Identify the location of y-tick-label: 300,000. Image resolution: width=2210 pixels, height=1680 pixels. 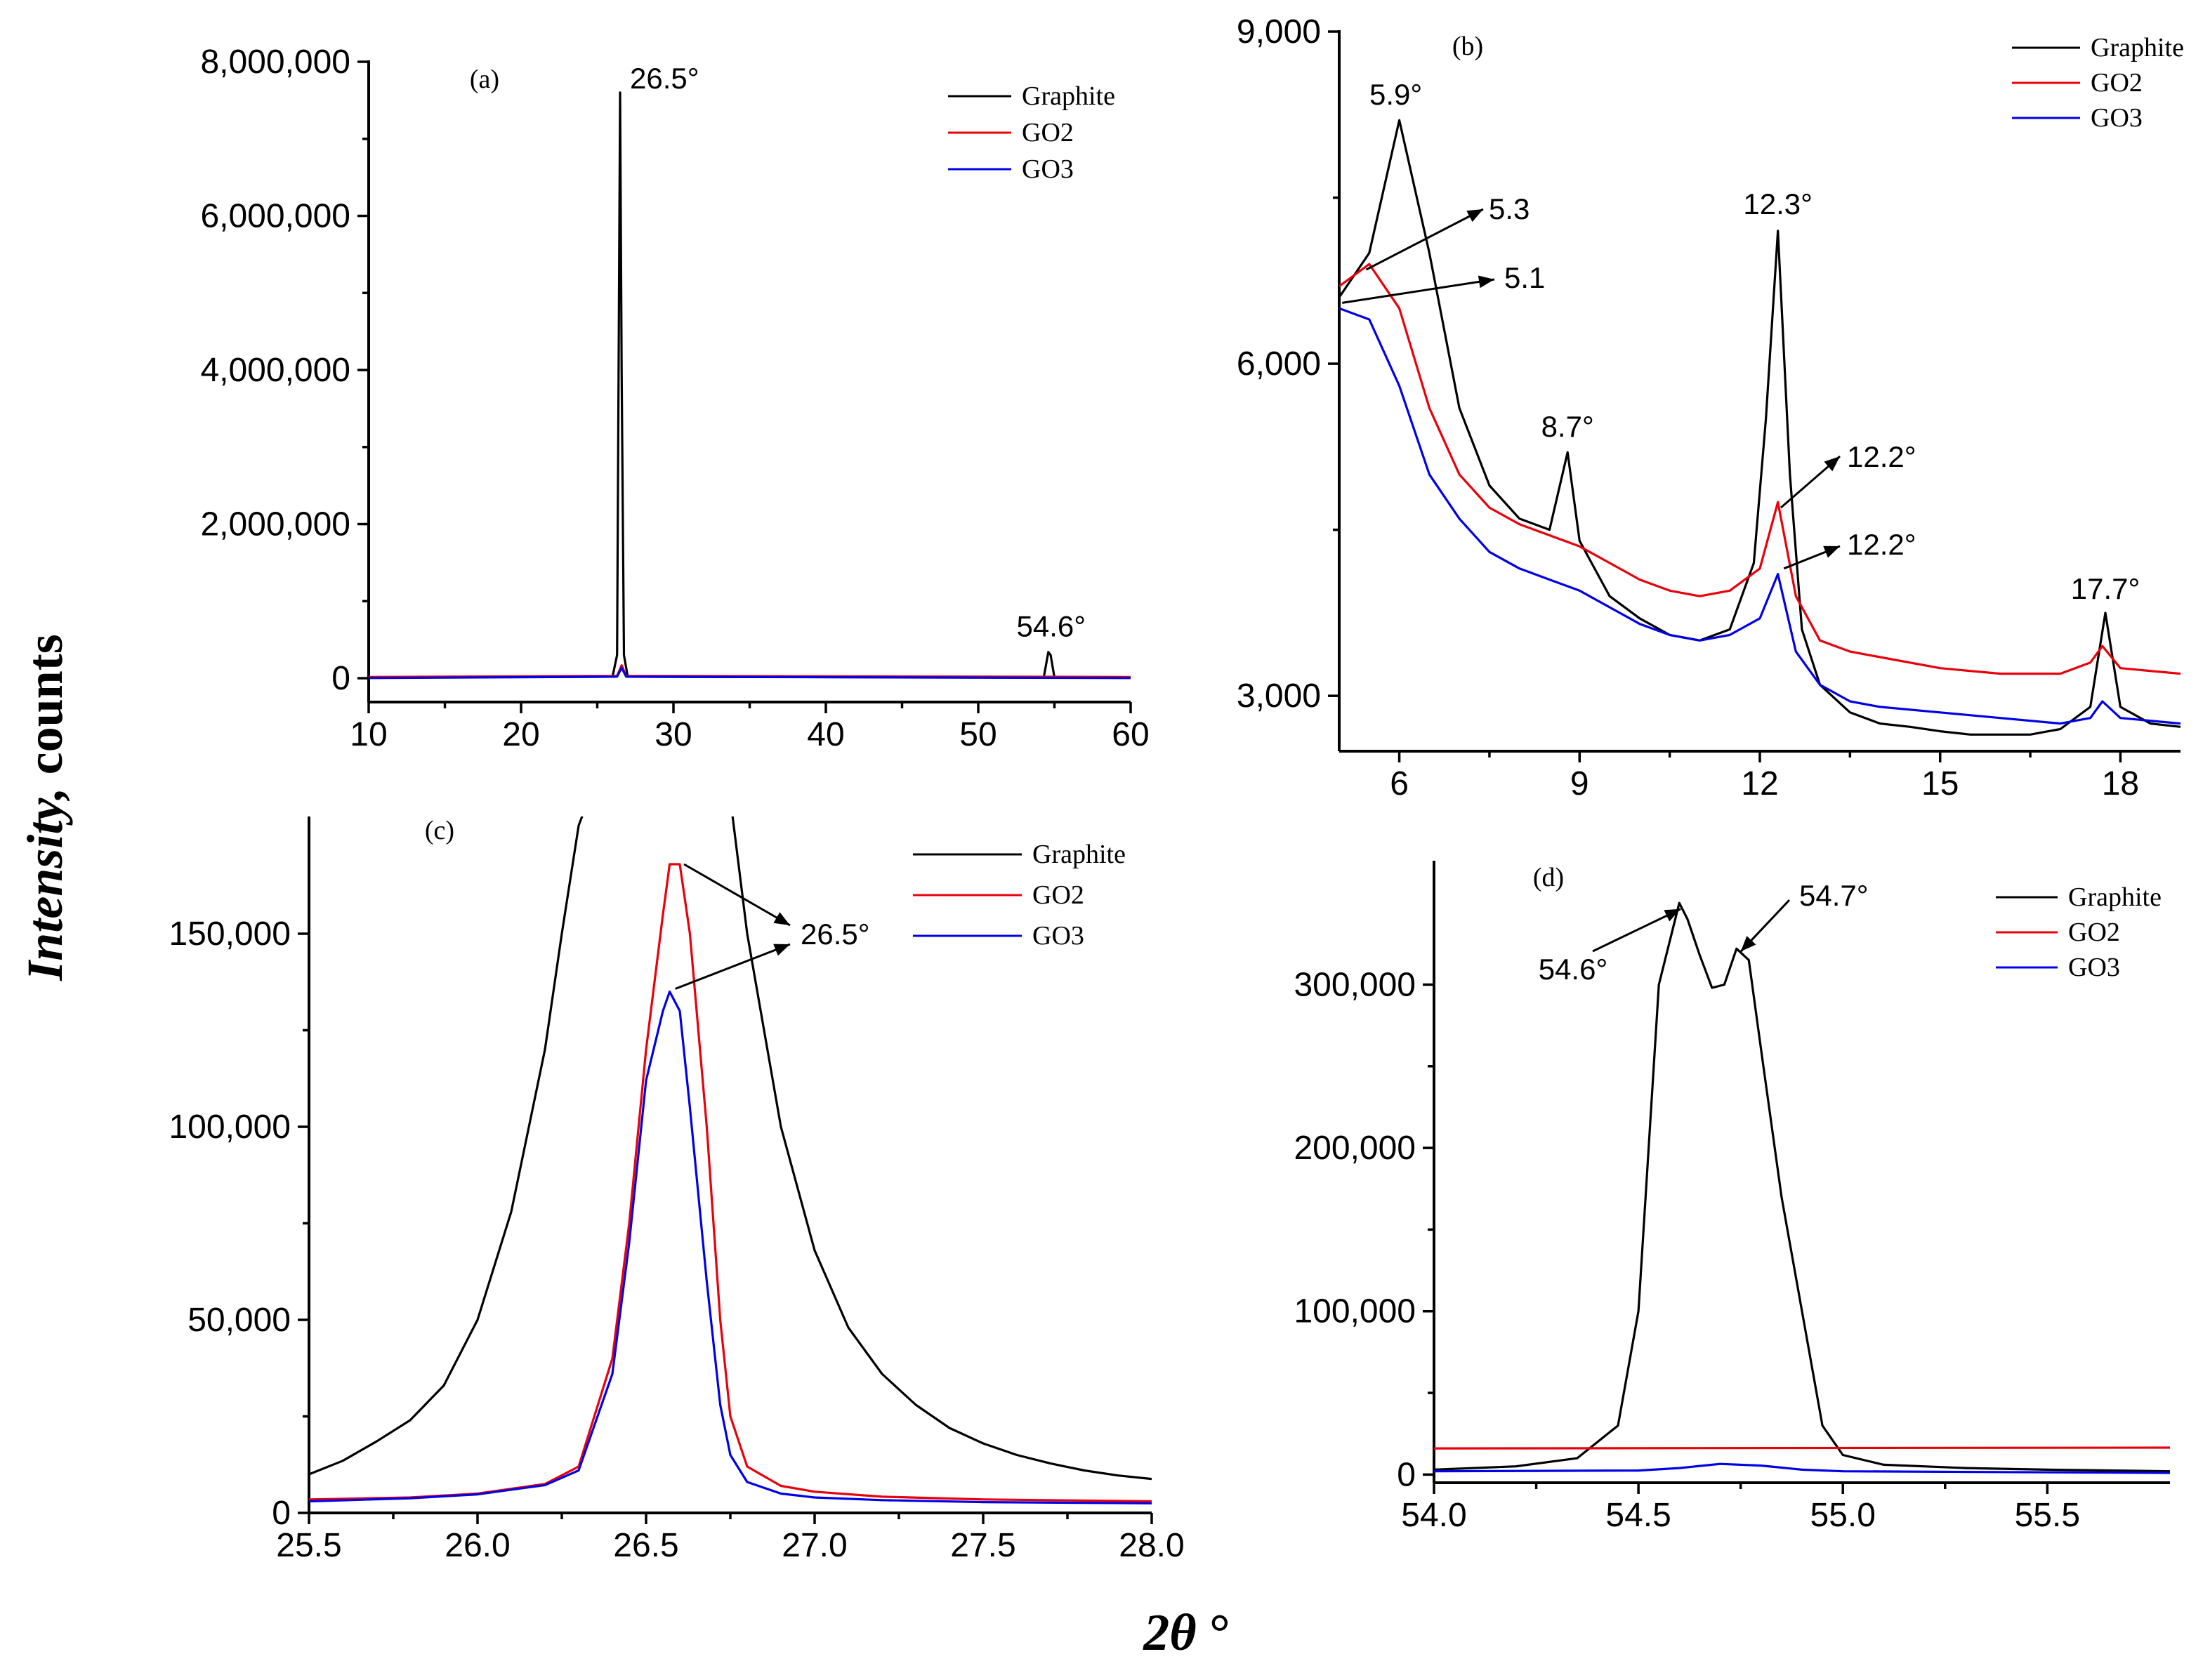
(1355, 984).